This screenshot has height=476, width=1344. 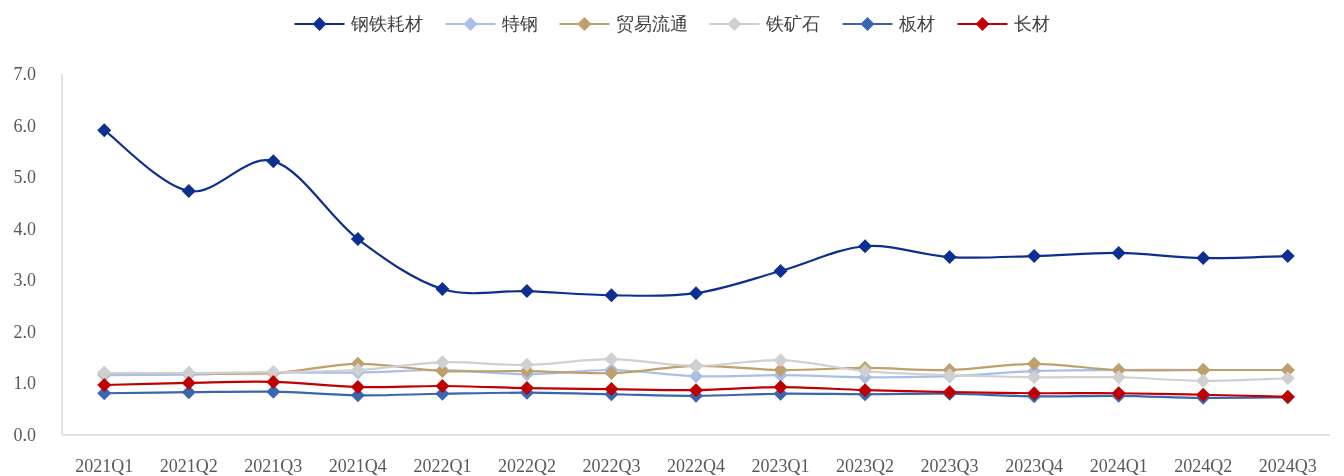 What do you see at coordinates (1118, 466) in the screenshot?
I see `x-tick-label: 2024Q1` at bounding box center [1118, 466].